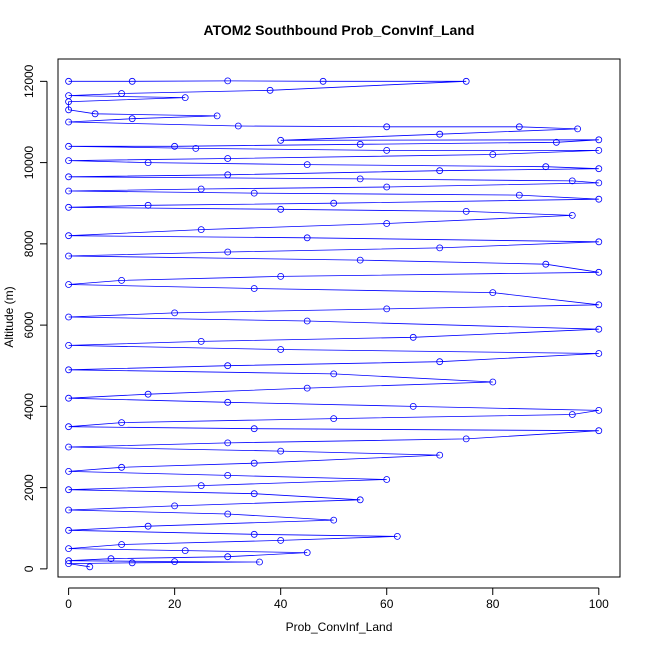 Image resolution: width=650 pixels, height=650 pixels. Describe the element at coordinates (29, 487) in the screenshot. I see `y-tick-label: 2000` at that location.